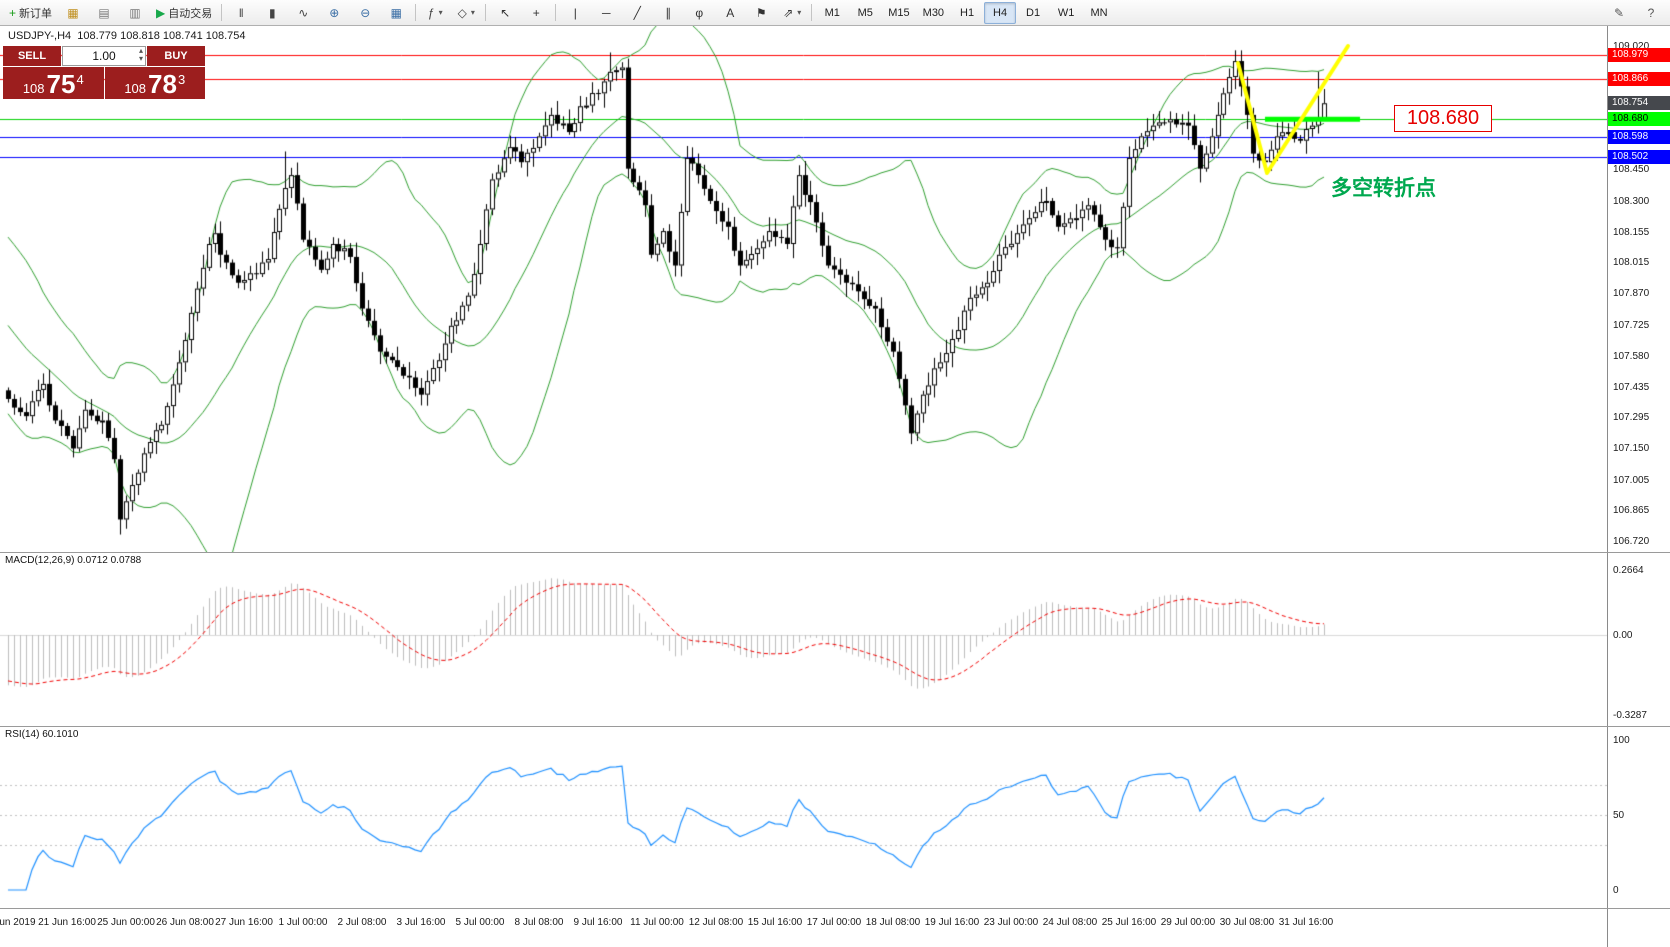 This screenshot has width=1670, height=947. Describe the element at coordinates (303, 922) in the screenshot. I see `time-axis-label: 1 Jul 00:00` at that location.